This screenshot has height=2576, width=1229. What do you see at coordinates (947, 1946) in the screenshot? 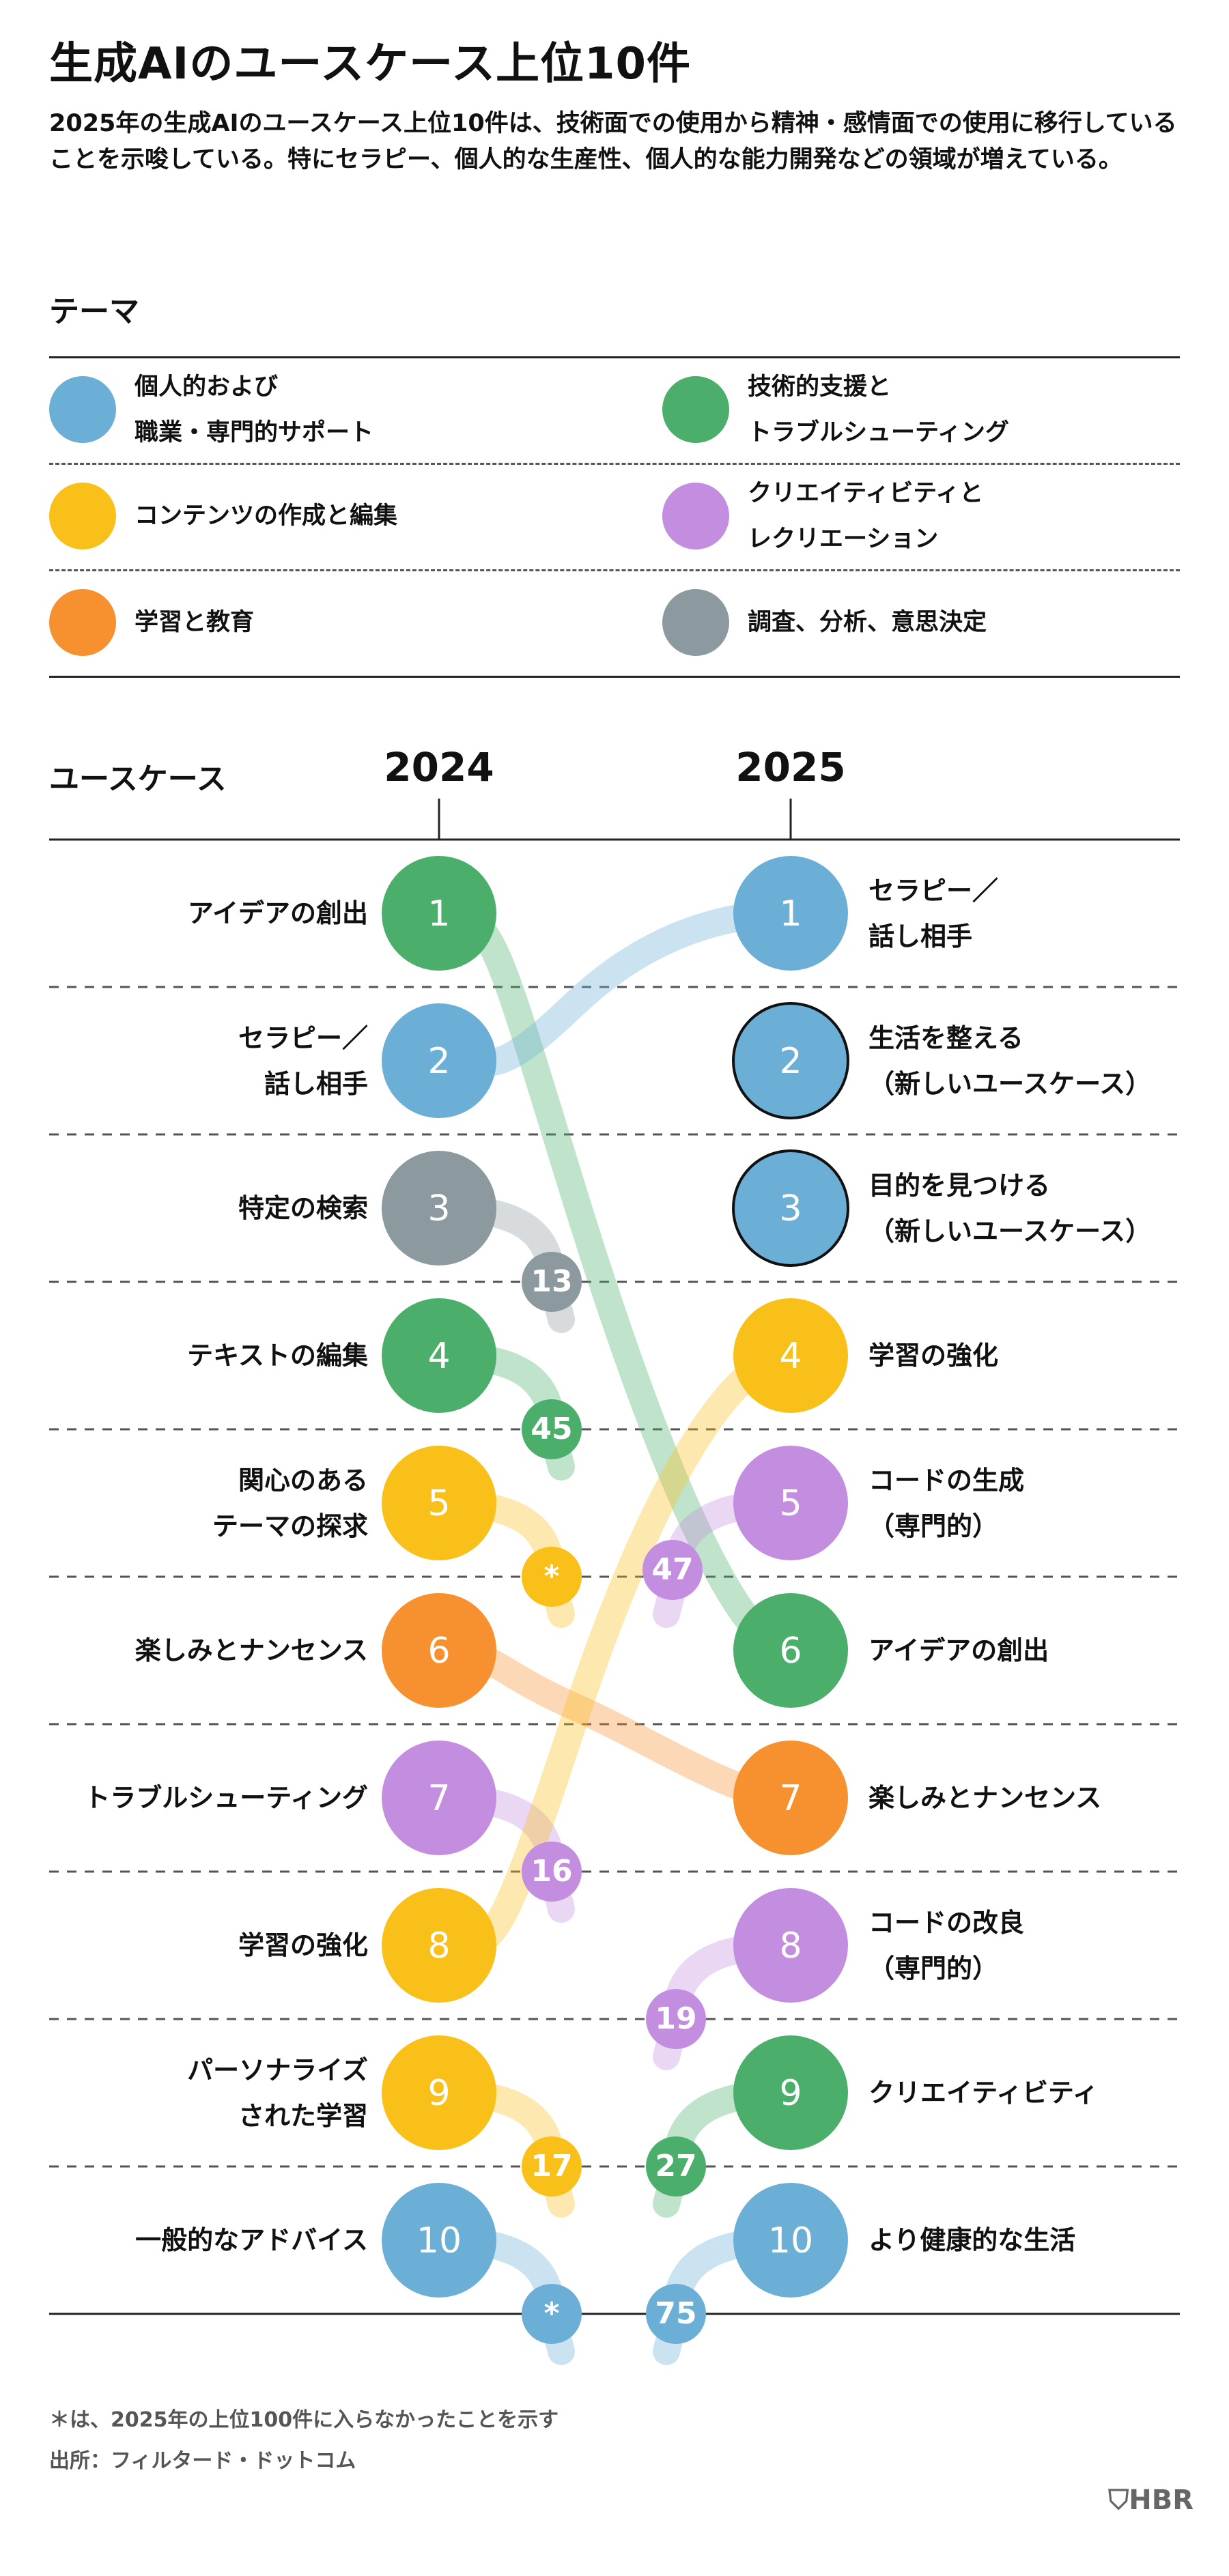
I see `use-case-2025-label: コードの改良 （専門的）` at bounding box center [947, 1946].